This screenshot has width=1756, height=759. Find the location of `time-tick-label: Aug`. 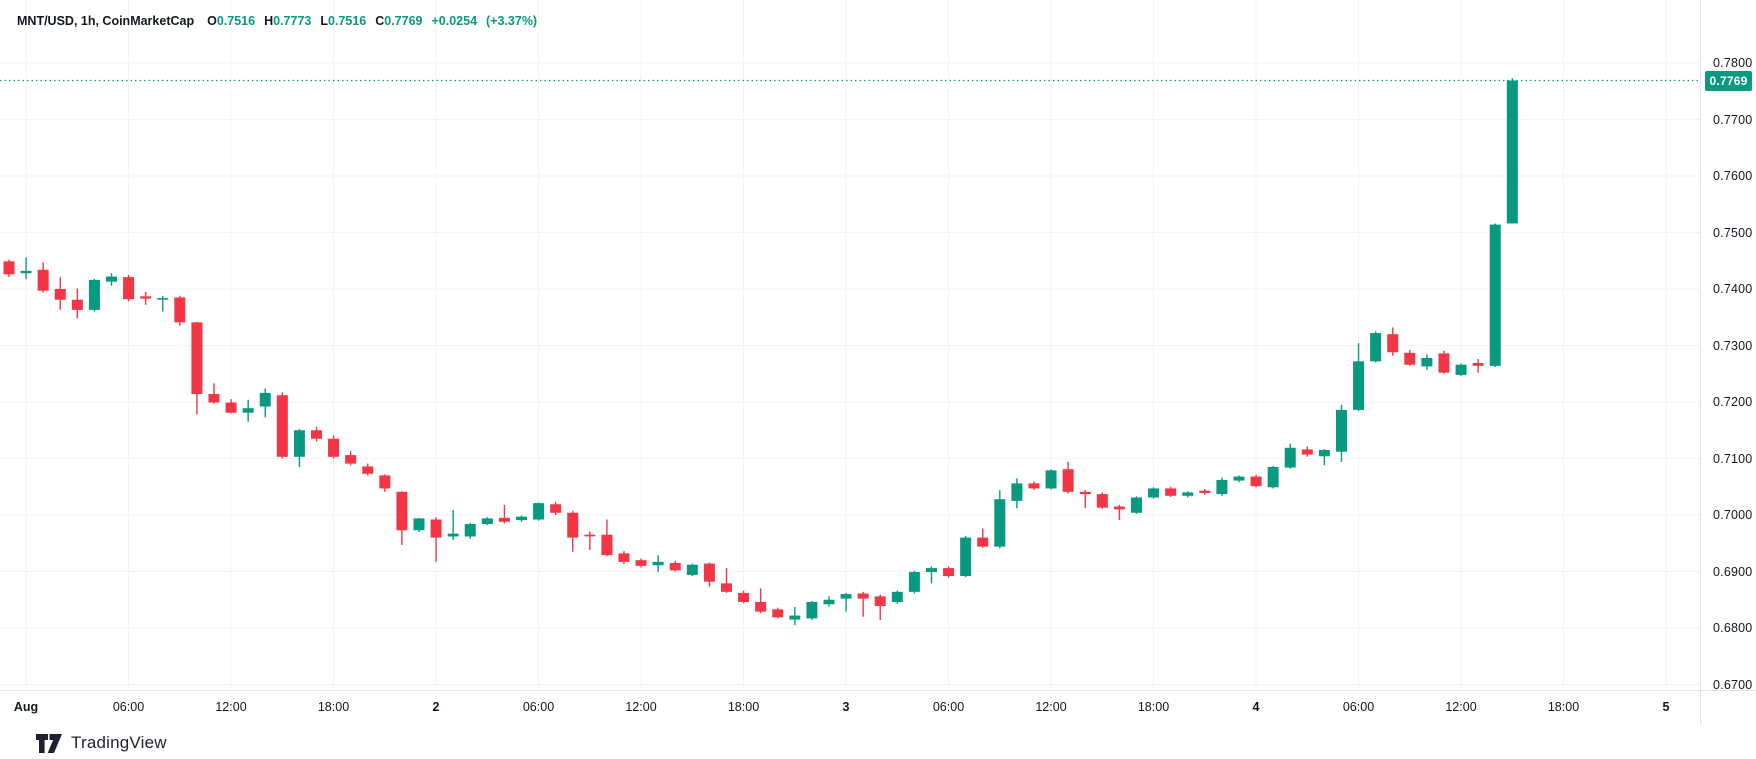

time-tick-label: Aug is located at coordinates (26, 707).